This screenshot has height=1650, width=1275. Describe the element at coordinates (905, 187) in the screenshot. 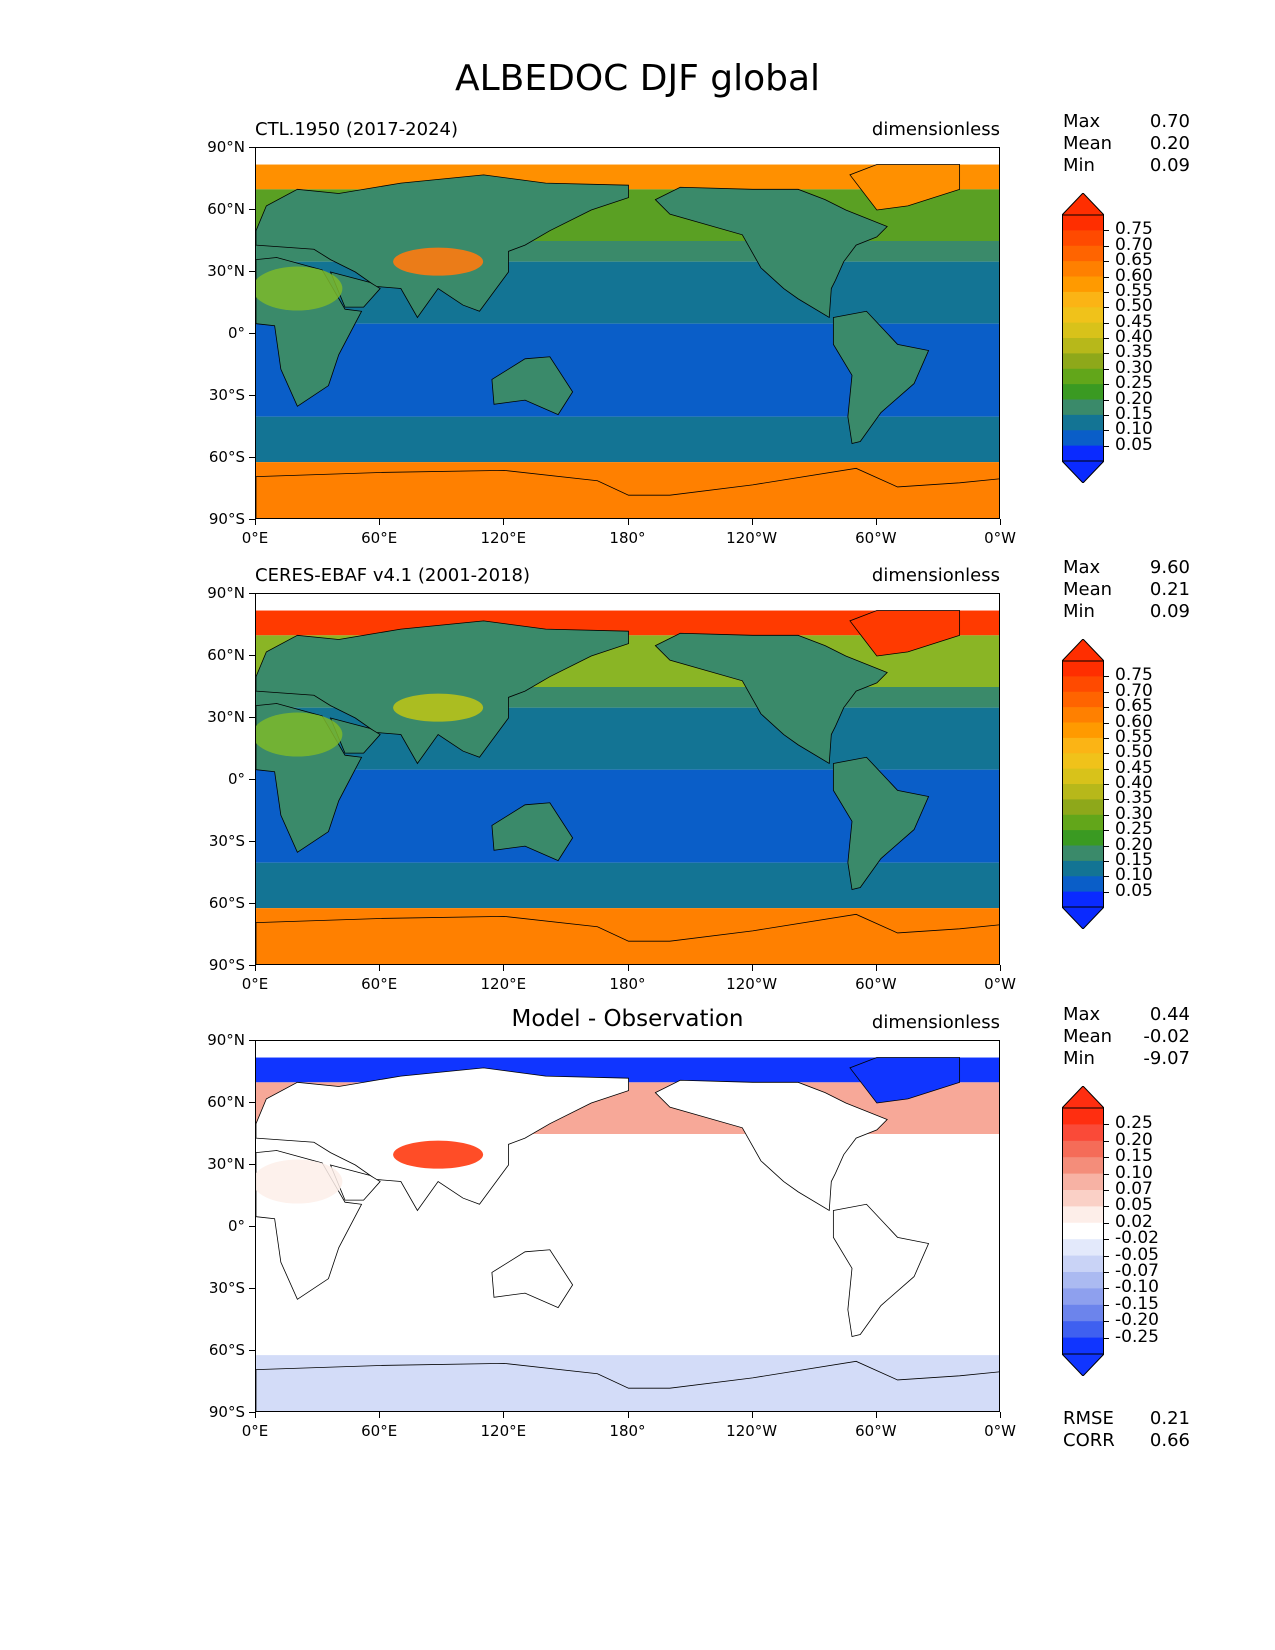

I see `greenland-outline` at that location.